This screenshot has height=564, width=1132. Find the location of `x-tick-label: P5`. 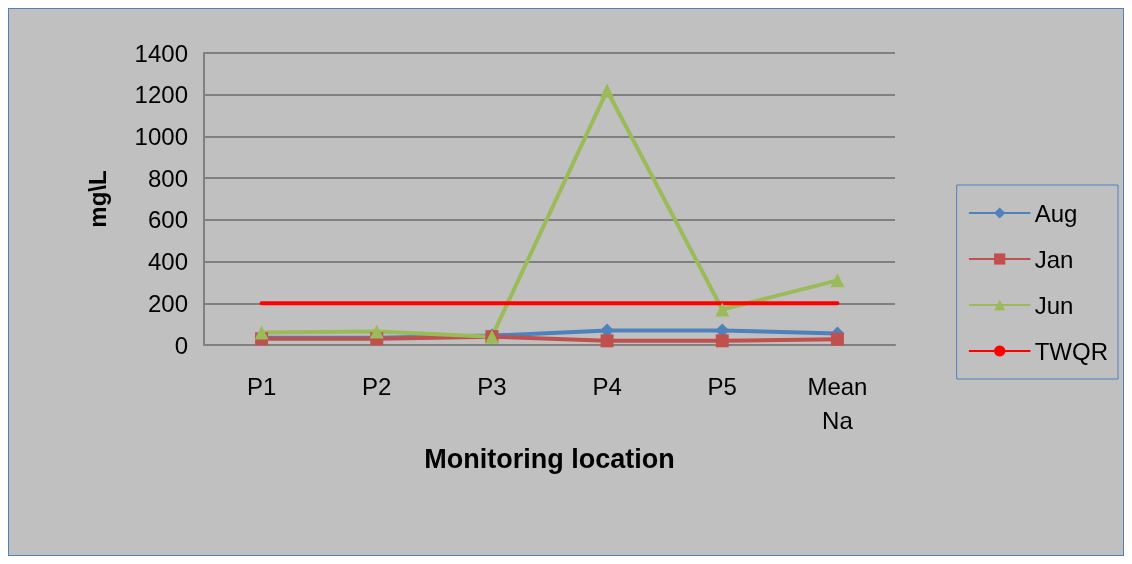

x-tick-label: P5 is located at coordinates (722, 386).